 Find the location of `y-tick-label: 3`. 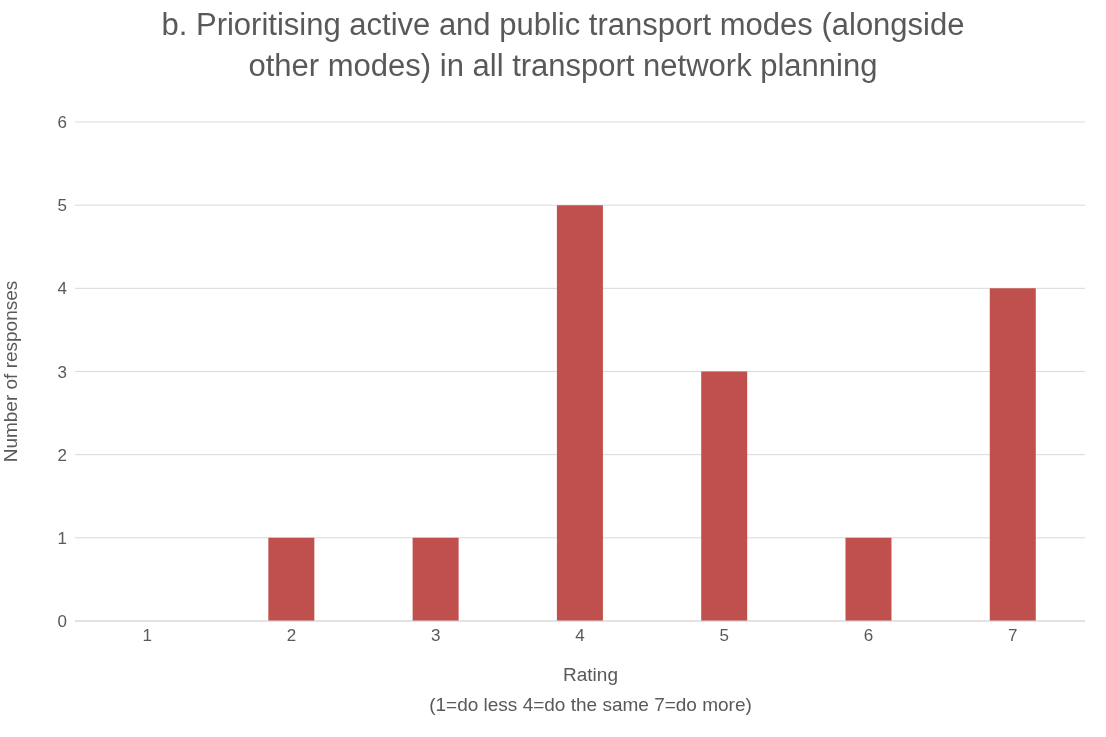

y-tick-label: 3 is located at coordinates (62, 372).